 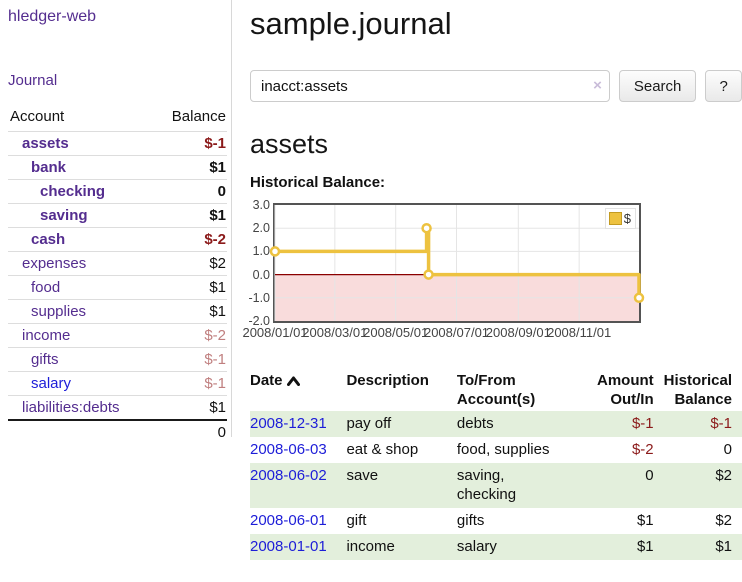 What do you see at coordinates (48, 239) in the screenshot?
I see `account-link-cash: cash` at bounding box center [48, 239].